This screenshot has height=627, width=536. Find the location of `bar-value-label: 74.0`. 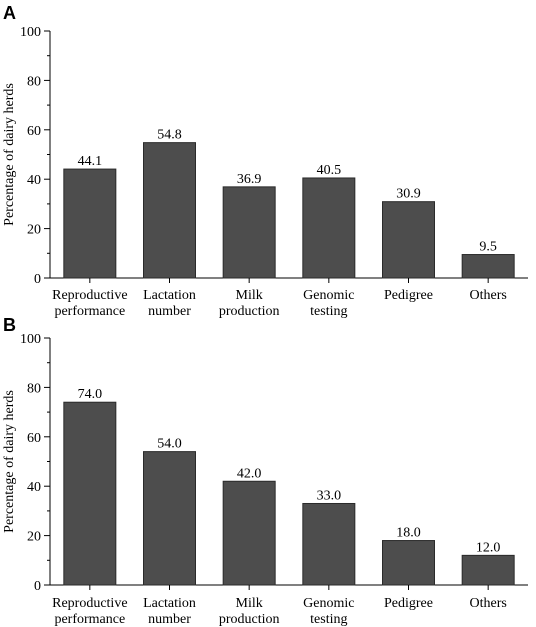

bar-value-label: 74.0 is located at coordinates (90, 394).